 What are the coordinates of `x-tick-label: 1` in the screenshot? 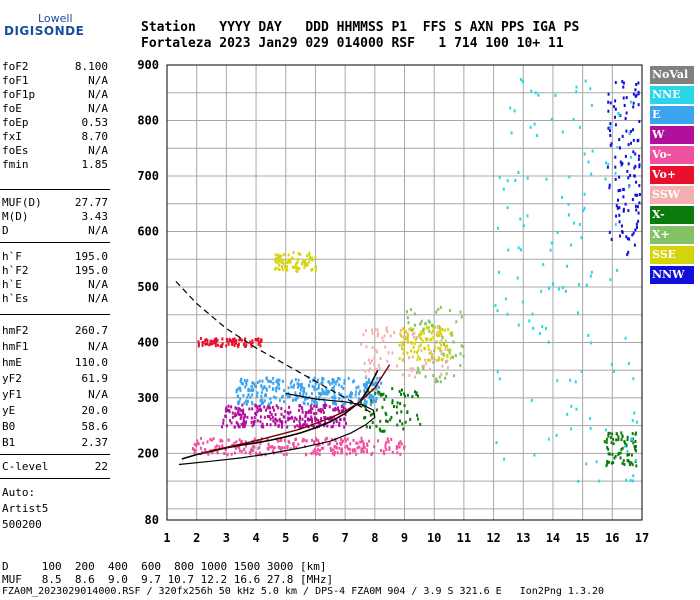 It's located at (166, 538).